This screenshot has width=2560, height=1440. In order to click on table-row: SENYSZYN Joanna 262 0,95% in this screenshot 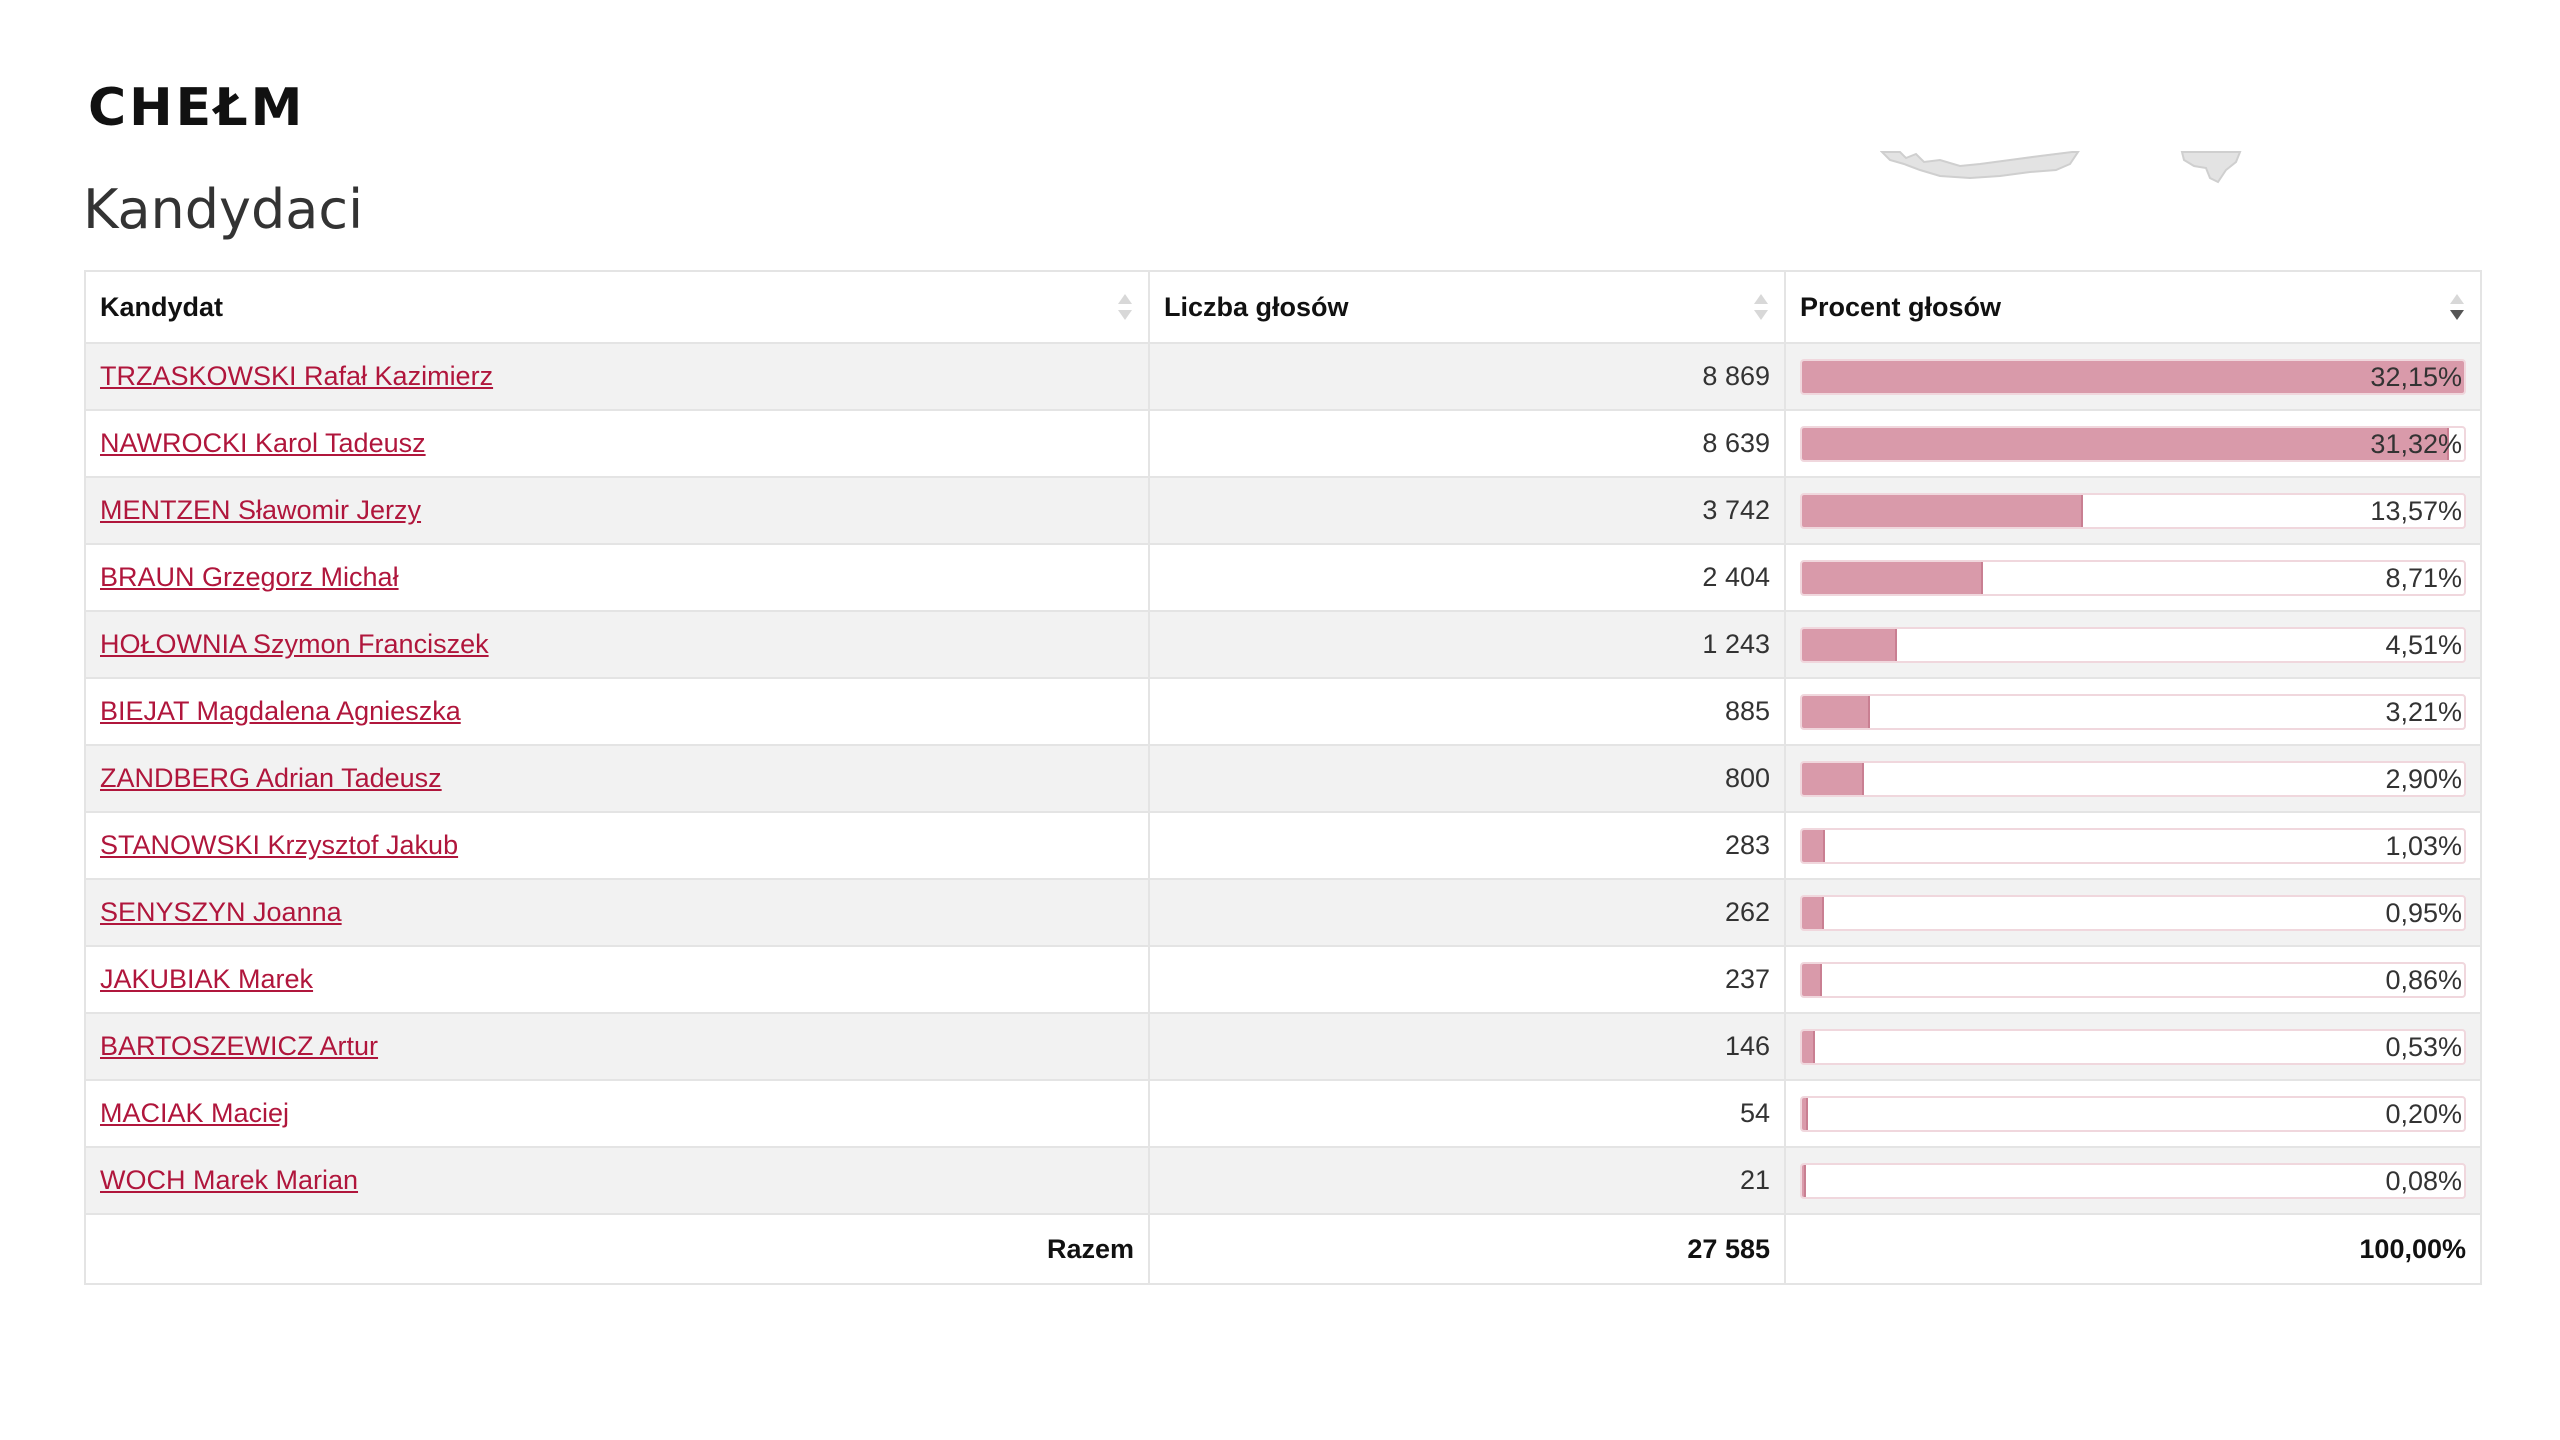, I will do `click(1283, 912)`.